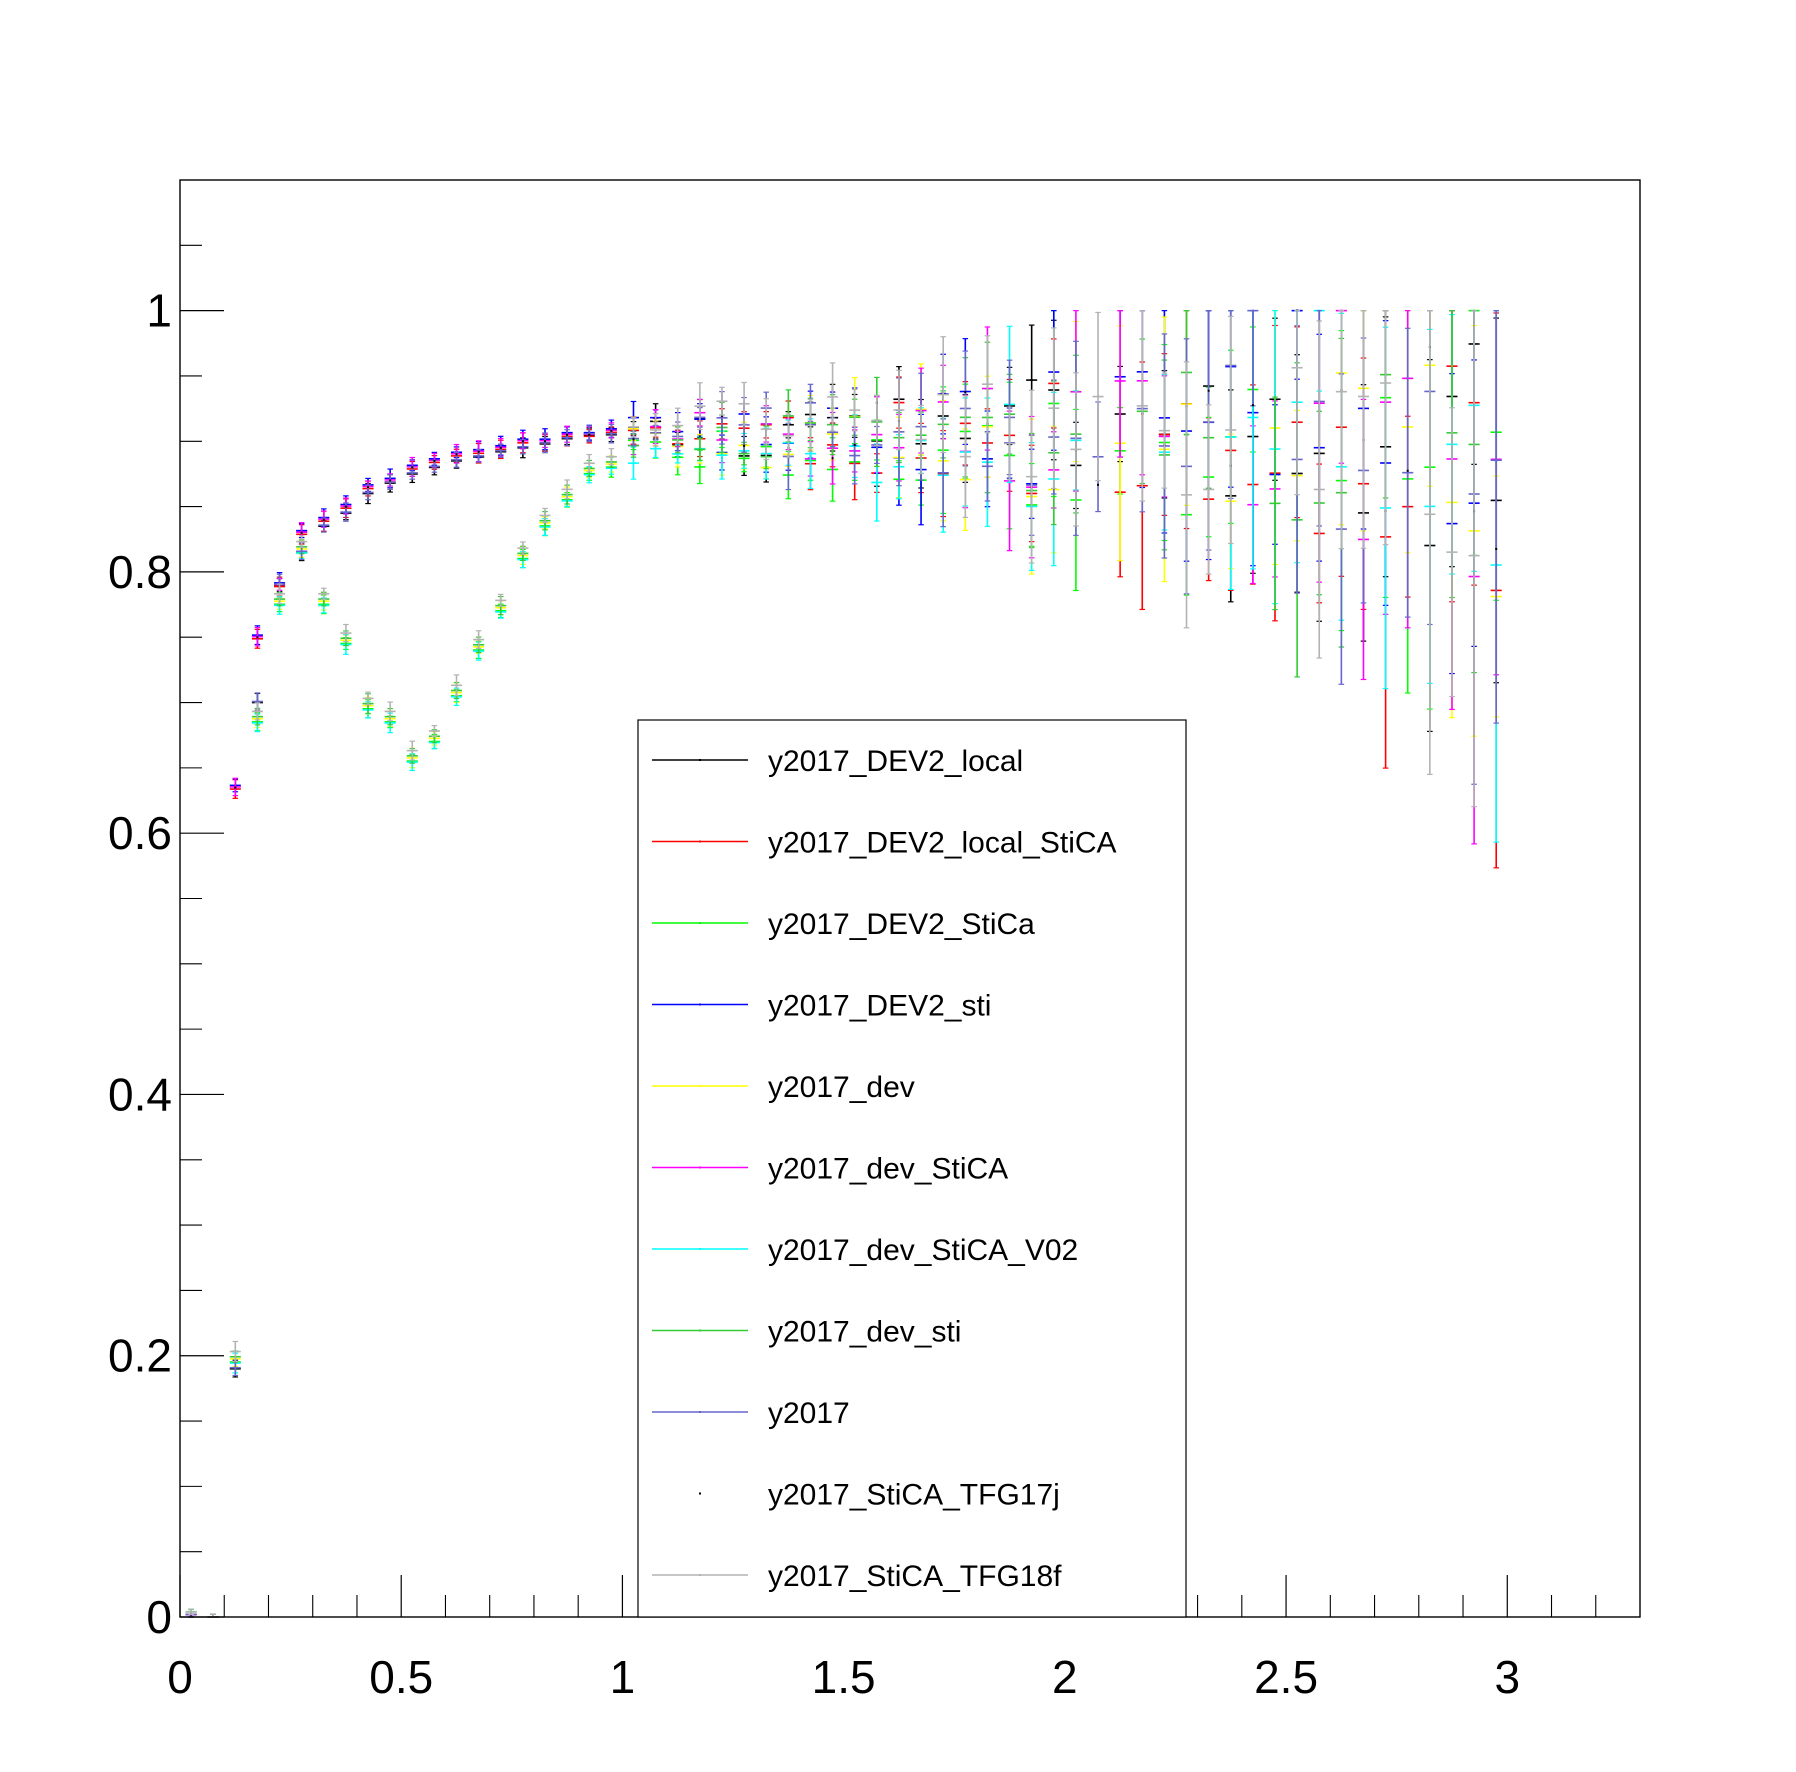  What do you see at coordinates (914, 1495) in the screenshot?
I see `legend-label: y2017_StiCA_TFG17j` at bounding box center [914, 1495].